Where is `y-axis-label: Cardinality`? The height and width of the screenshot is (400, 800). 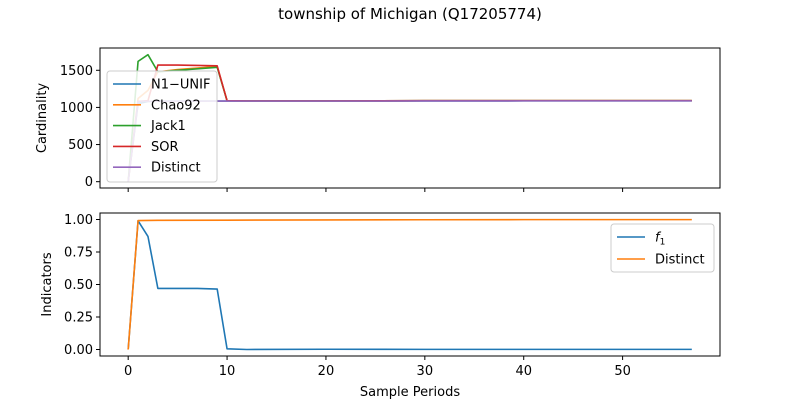 y-axis-label: Cardinality is located at coordinates (42, 118).